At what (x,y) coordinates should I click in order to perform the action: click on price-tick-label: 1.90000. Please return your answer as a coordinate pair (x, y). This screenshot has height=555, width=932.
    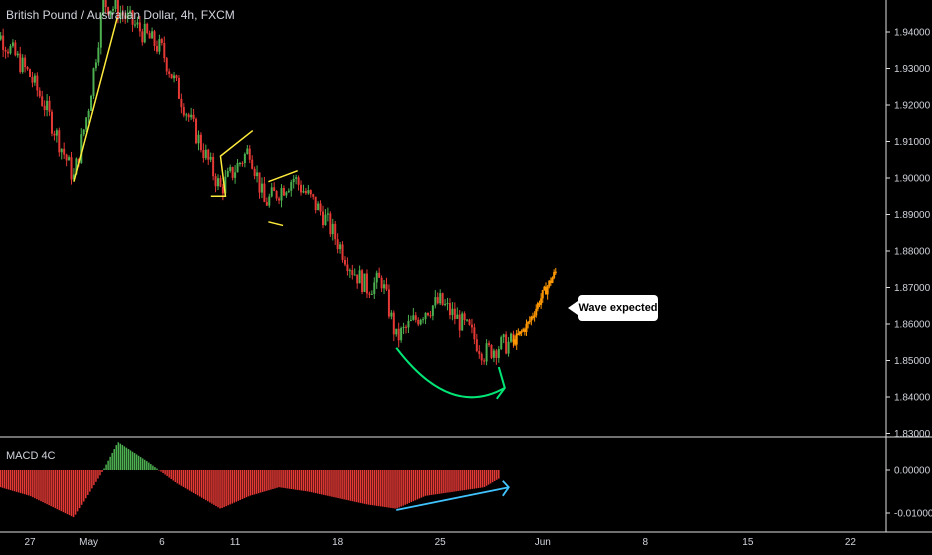
    Looking at the image, I should click on (912, 179).